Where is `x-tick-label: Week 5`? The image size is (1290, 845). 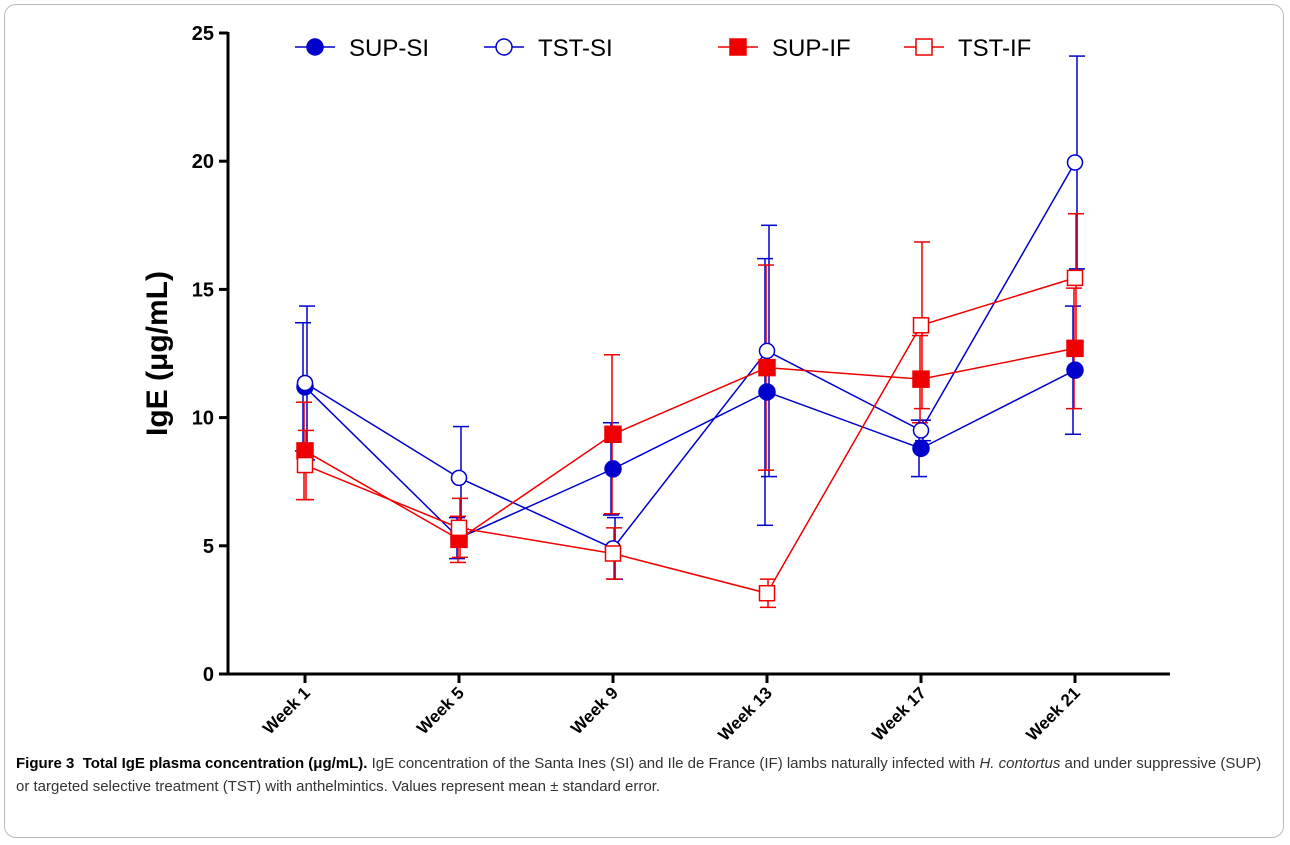
x-tick-label: Week 5 is located at coordinates (440, 710).